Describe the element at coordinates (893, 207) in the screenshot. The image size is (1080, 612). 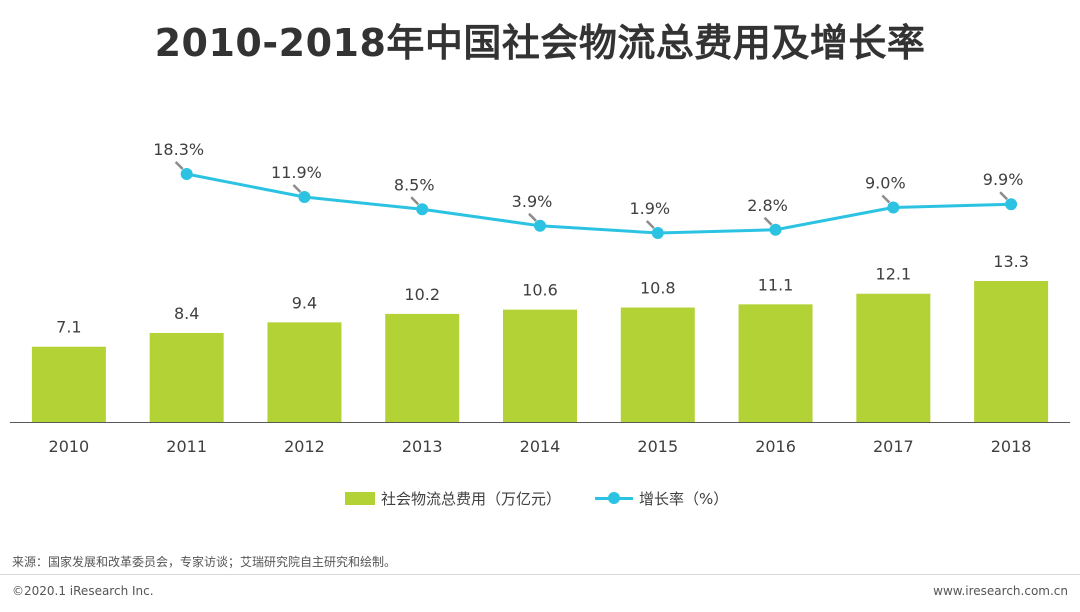
I see `growth-point-2017` at that location.